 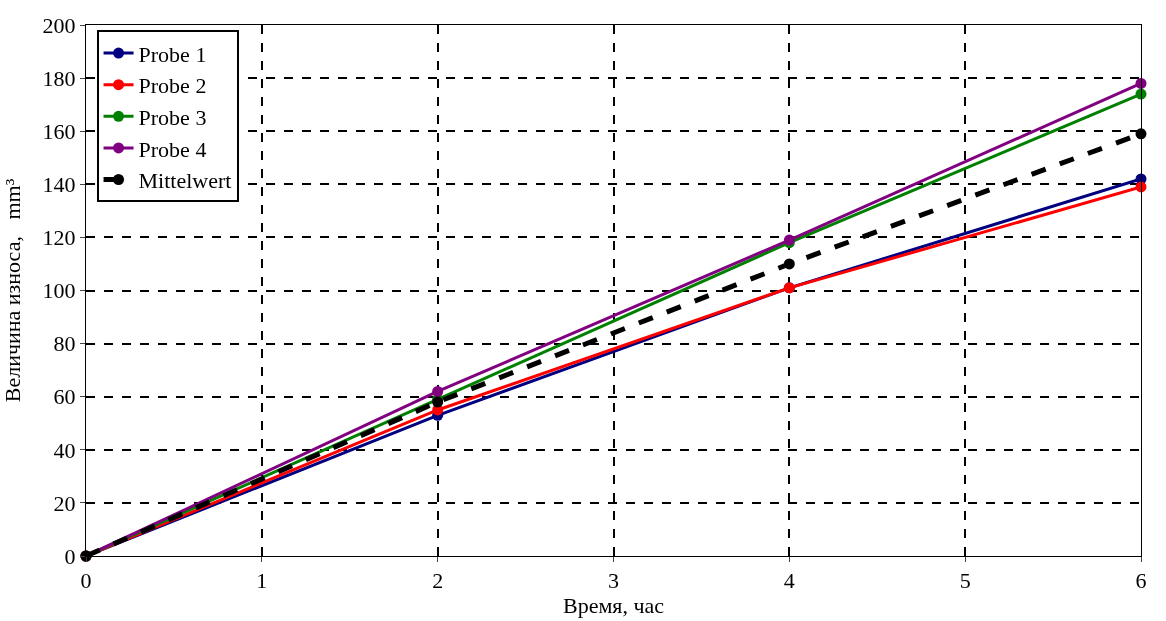 I want to click on legend-label: Probe 3, so click(x=172, y=117).